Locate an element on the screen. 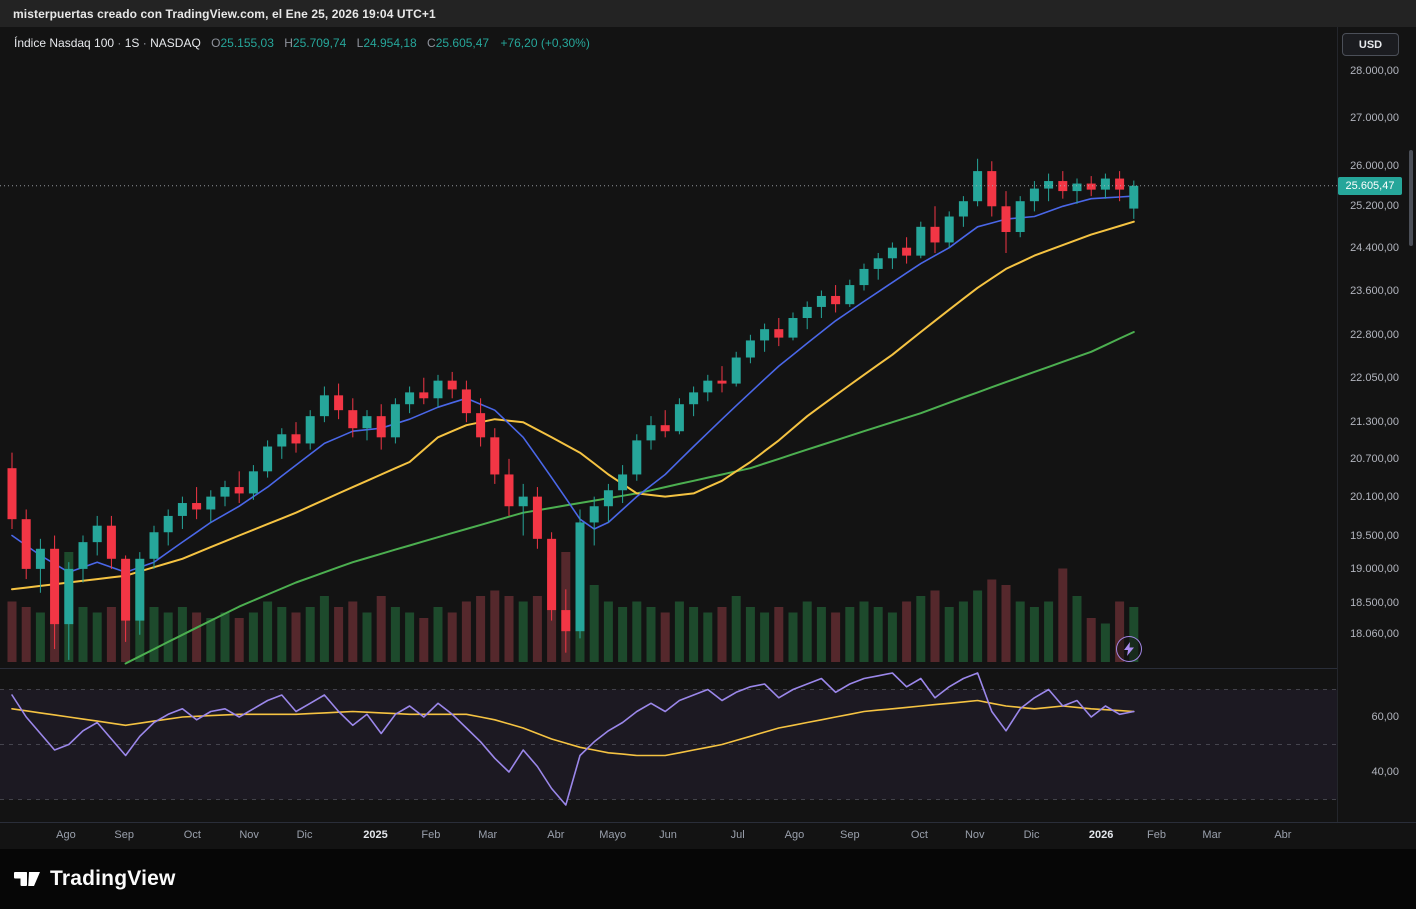 This screenshot has width=1416, height=909. time-axis-month-label: Jun is located at coordinates (668, 835).